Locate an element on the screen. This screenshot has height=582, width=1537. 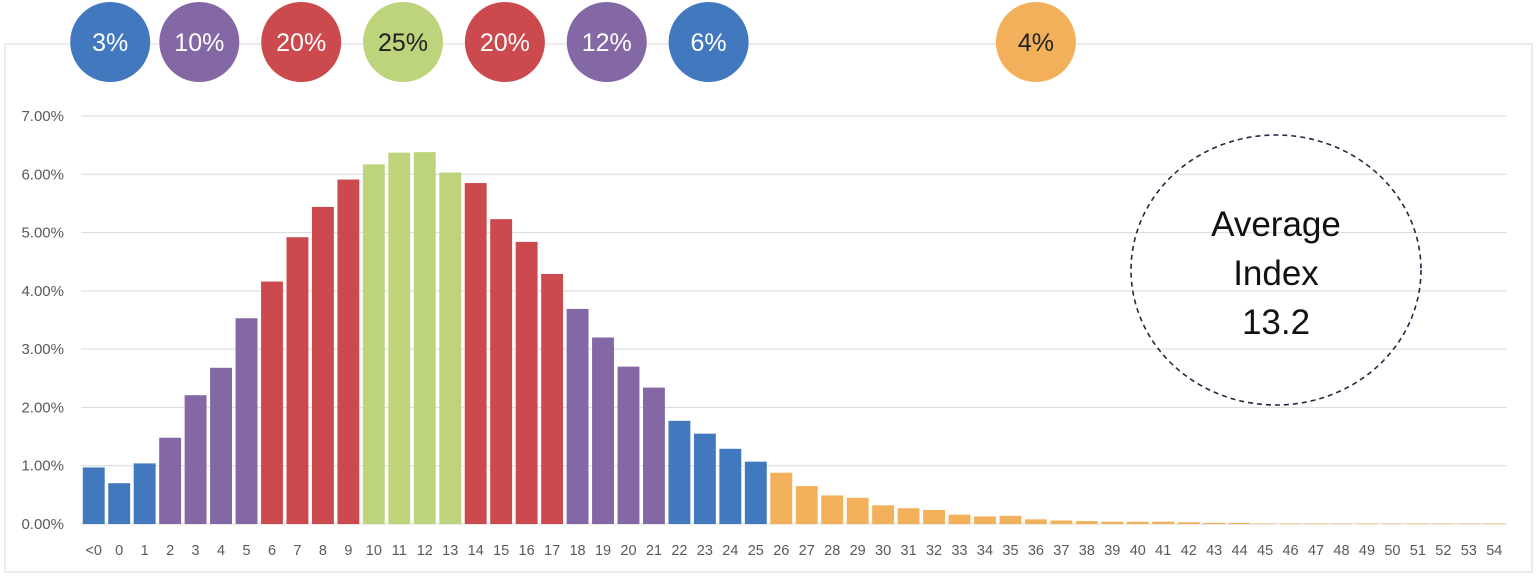
x-tick-label: 25 is located at coordinates (756, 551).